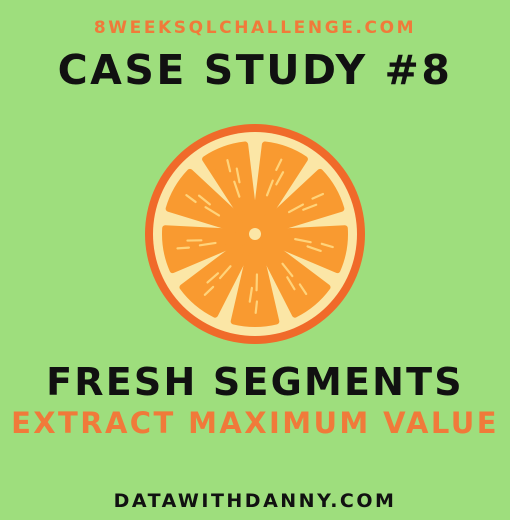  I want to click on challenge-site-label: 8WEEKSQLCHALLENGE.COM, so click(255, 28).